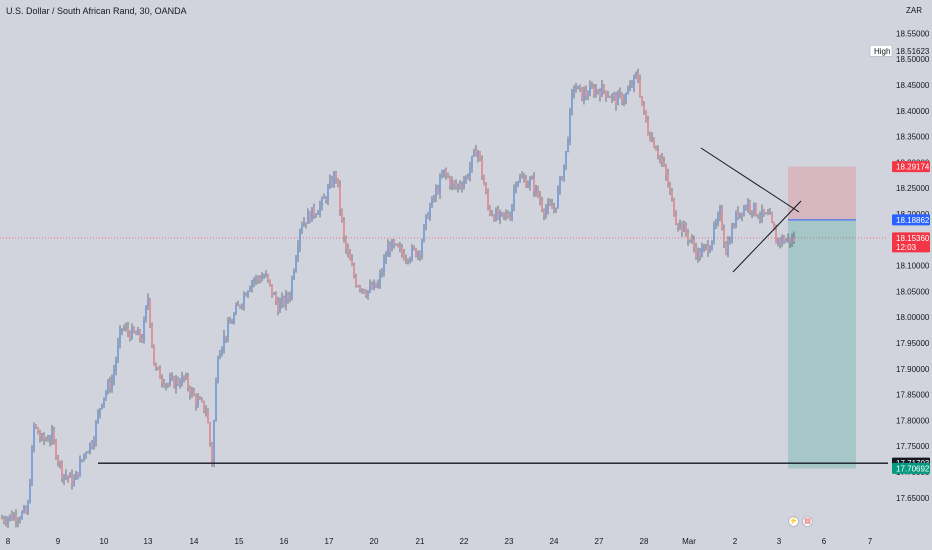 The image size is (932, 550). I want to click on y-tick-label: 18.45000, so click(913, 85).